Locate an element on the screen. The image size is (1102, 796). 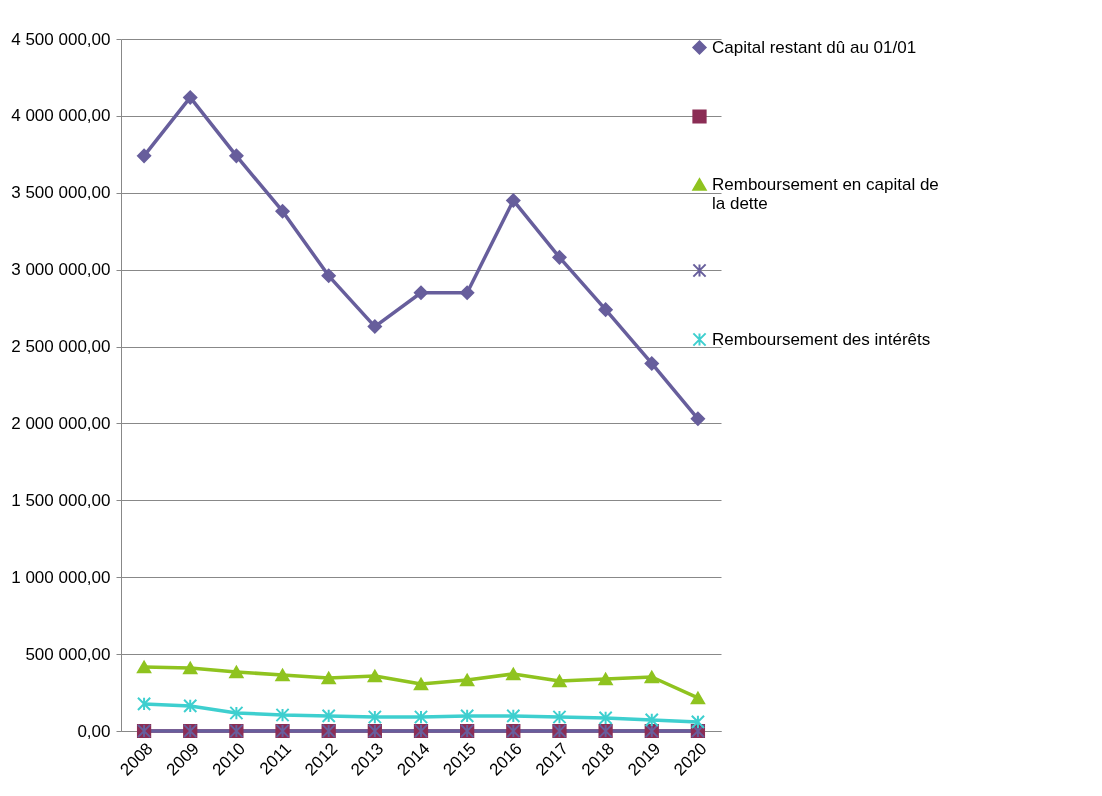
y-tick-label: 3 500 000,00 is located at coordinates (61, 193).